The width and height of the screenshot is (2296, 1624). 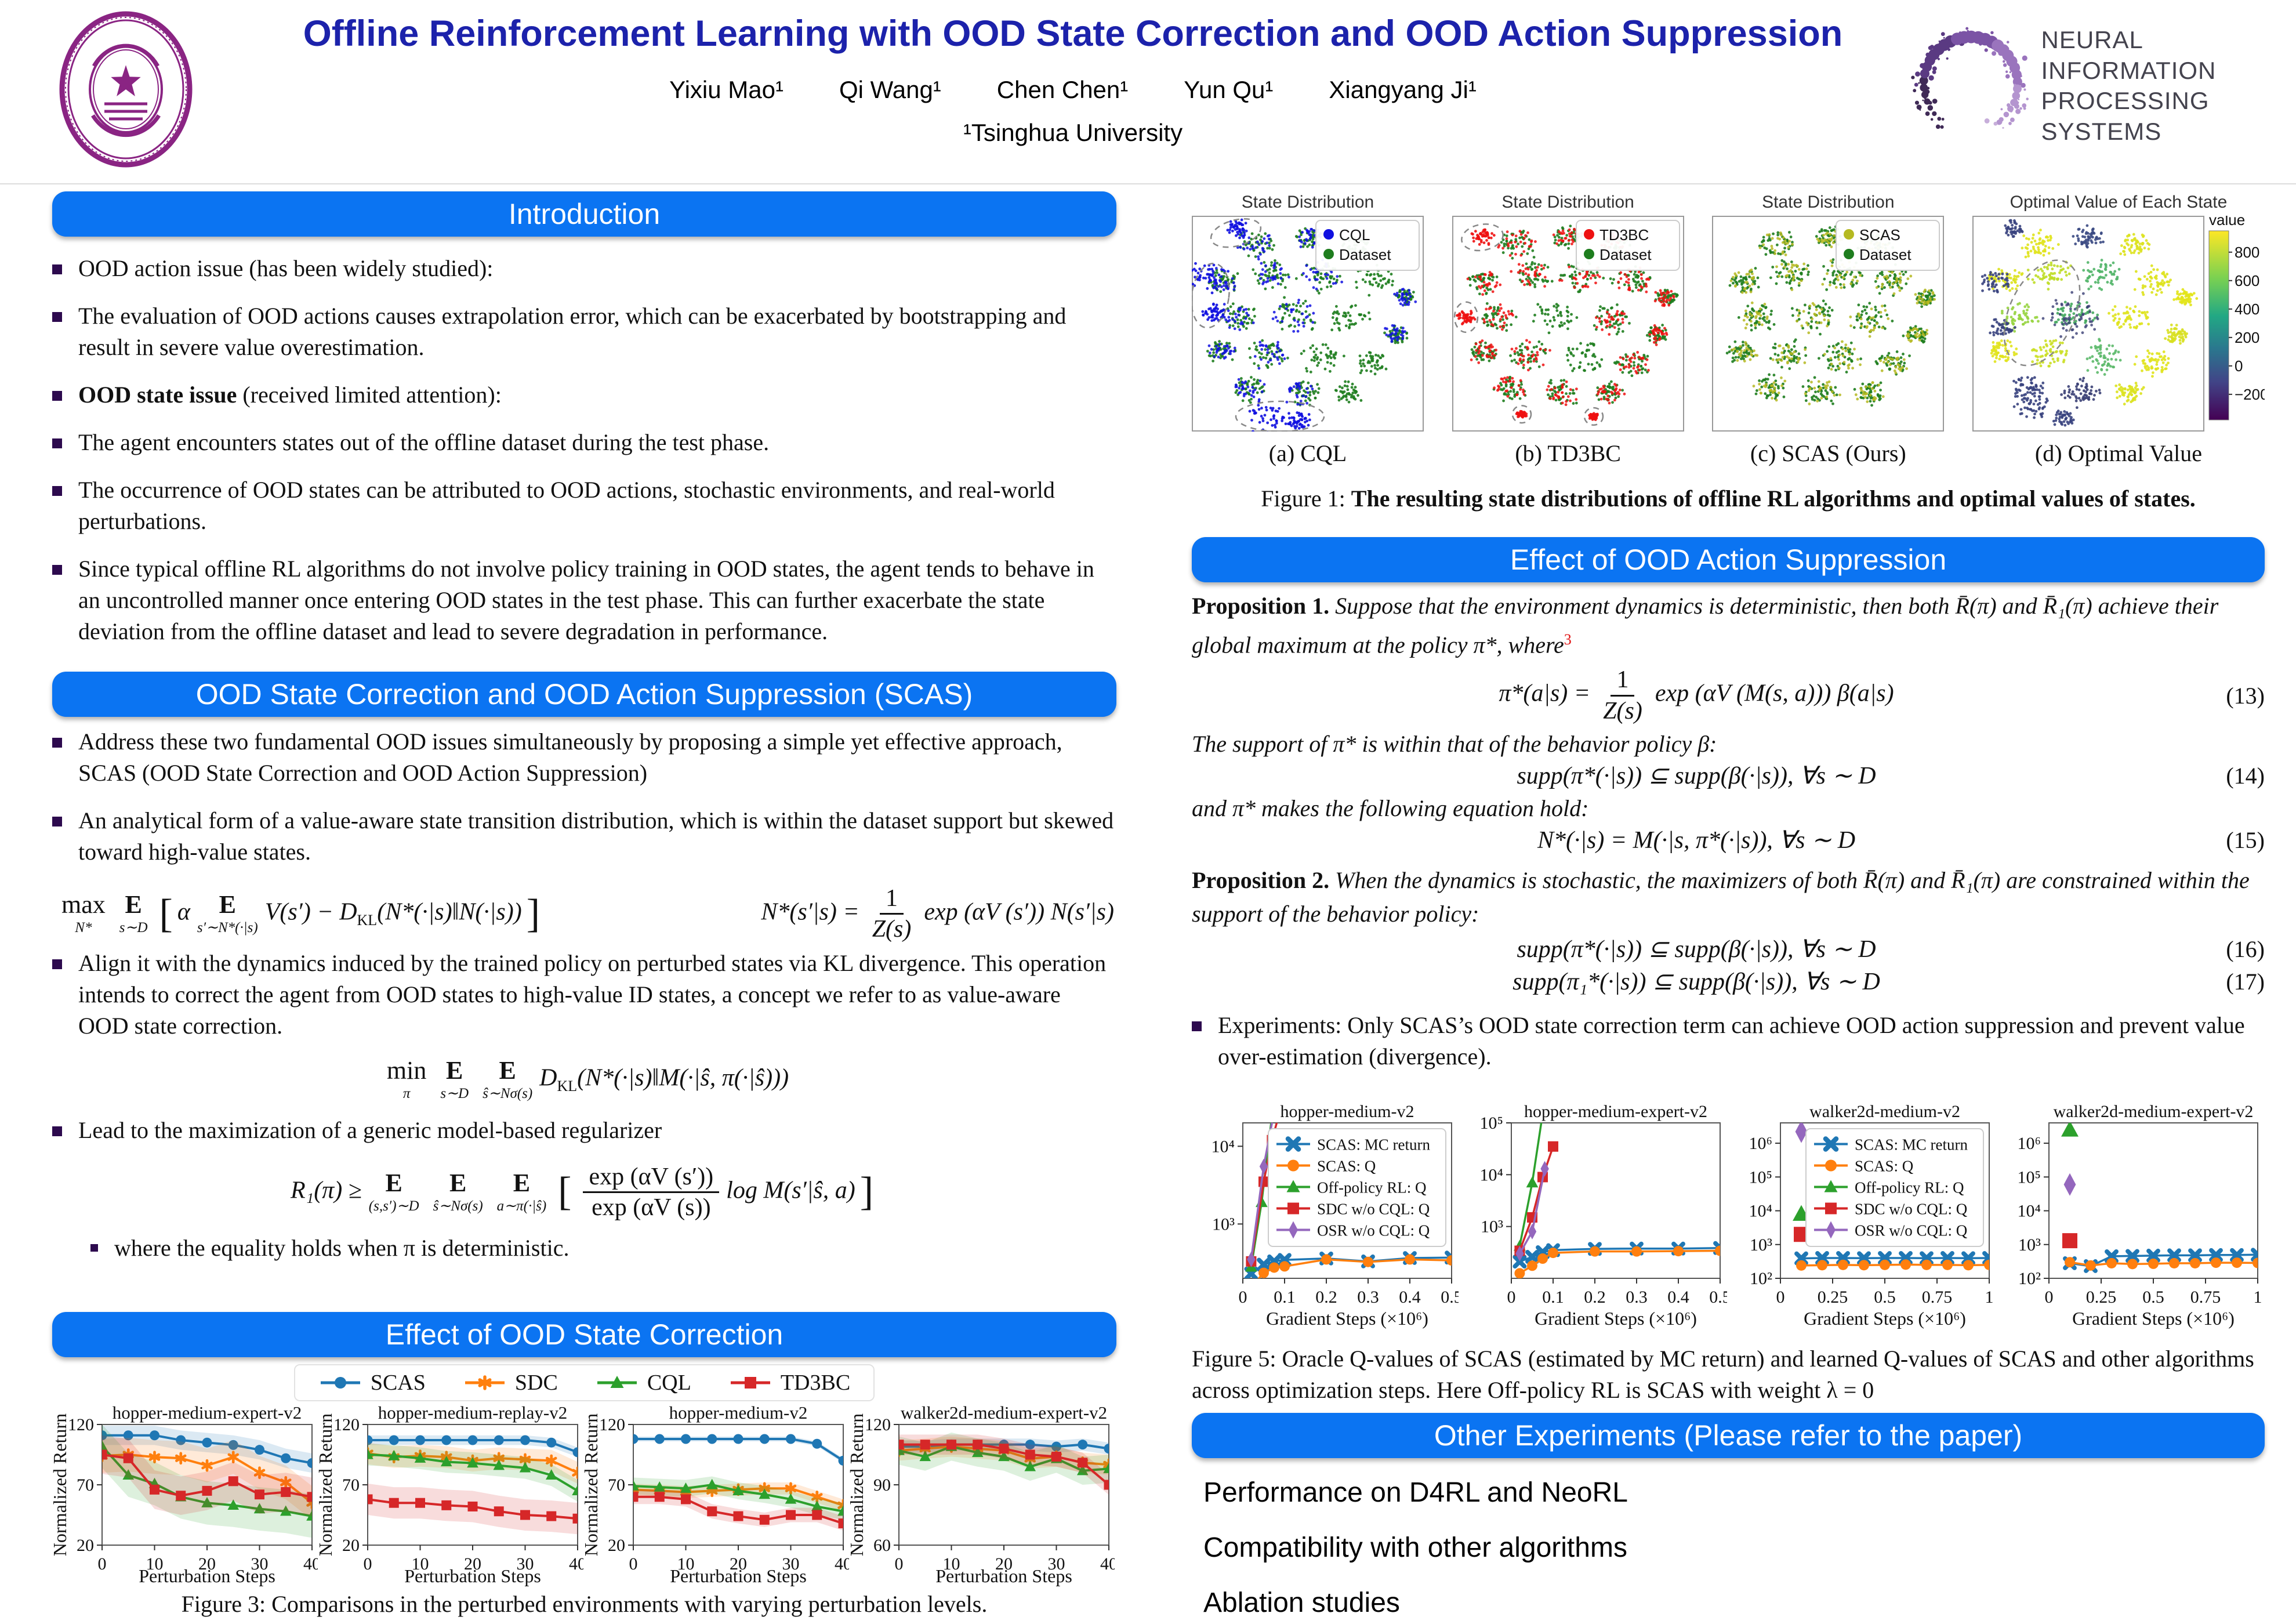 I want to click on author-name: Xiangyang Ji¹, so click(x=1403, y=90).